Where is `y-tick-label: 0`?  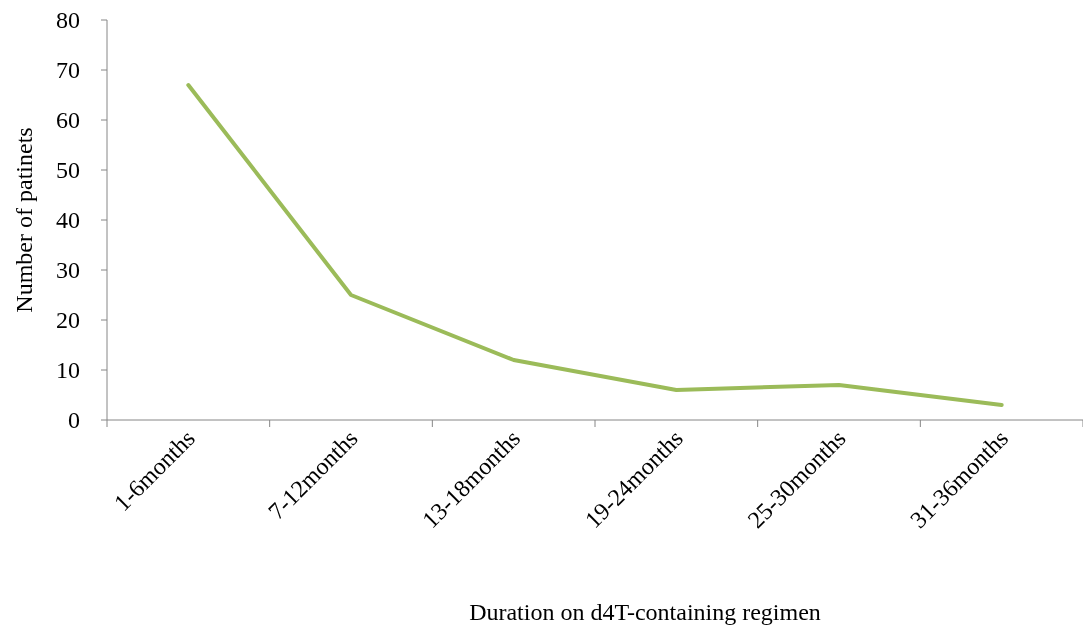 y-tick-label: 0 is located at coordinates (74, 420).